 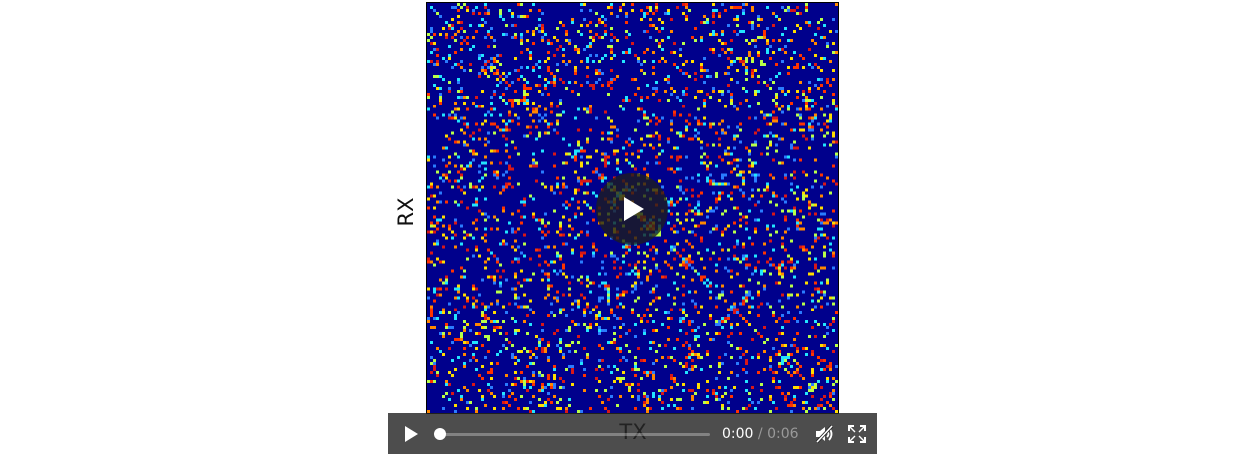 I want to click on control-bar: 0:00 / 0:06, so click(x=632, y=433).